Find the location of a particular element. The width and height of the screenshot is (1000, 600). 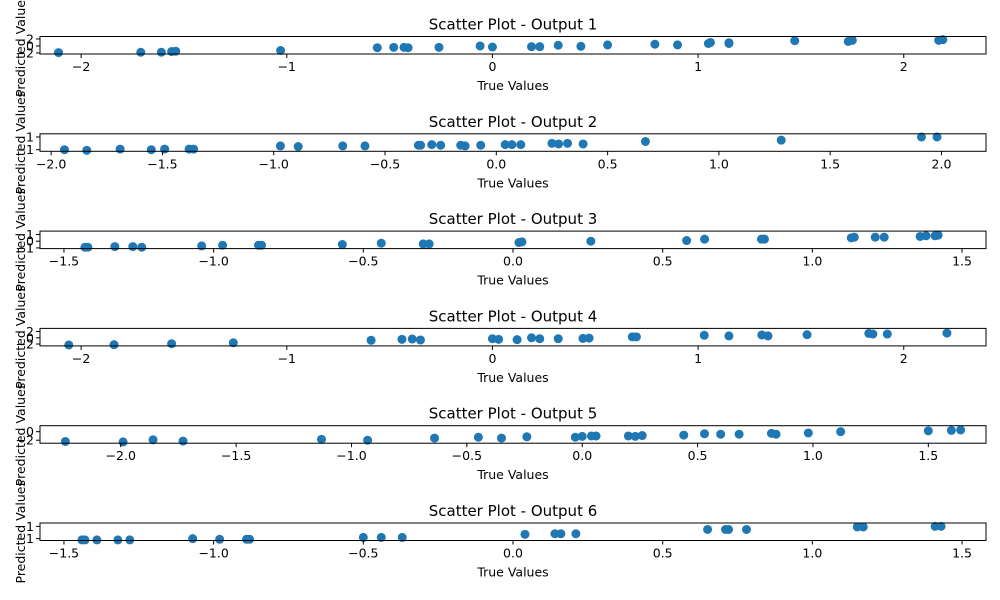

data-series is located at coordinates (511, 533).